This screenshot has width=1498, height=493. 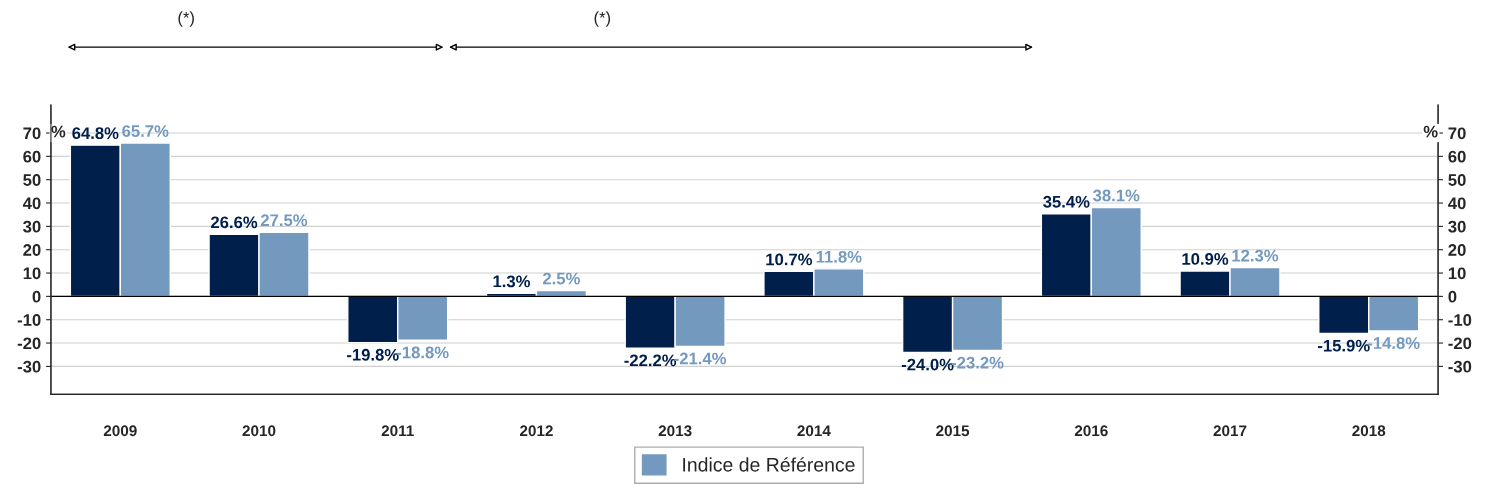 What do you see at coordinates (789, 259) in the screenshot?
I see `data-label: 10.7%` at bounding box center [789, 259].